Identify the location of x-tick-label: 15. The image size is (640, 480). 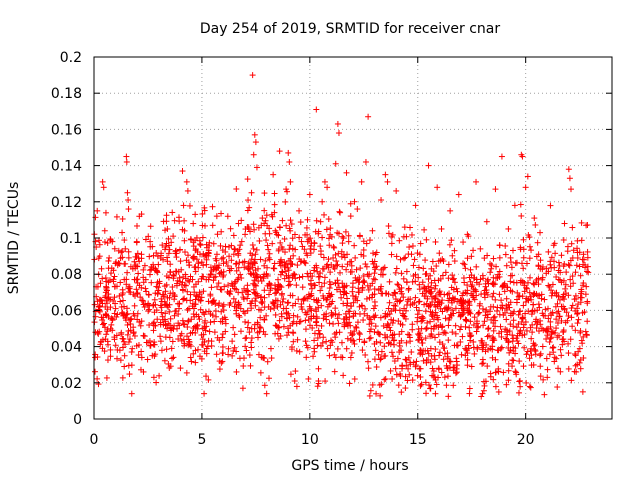
(418, 440).